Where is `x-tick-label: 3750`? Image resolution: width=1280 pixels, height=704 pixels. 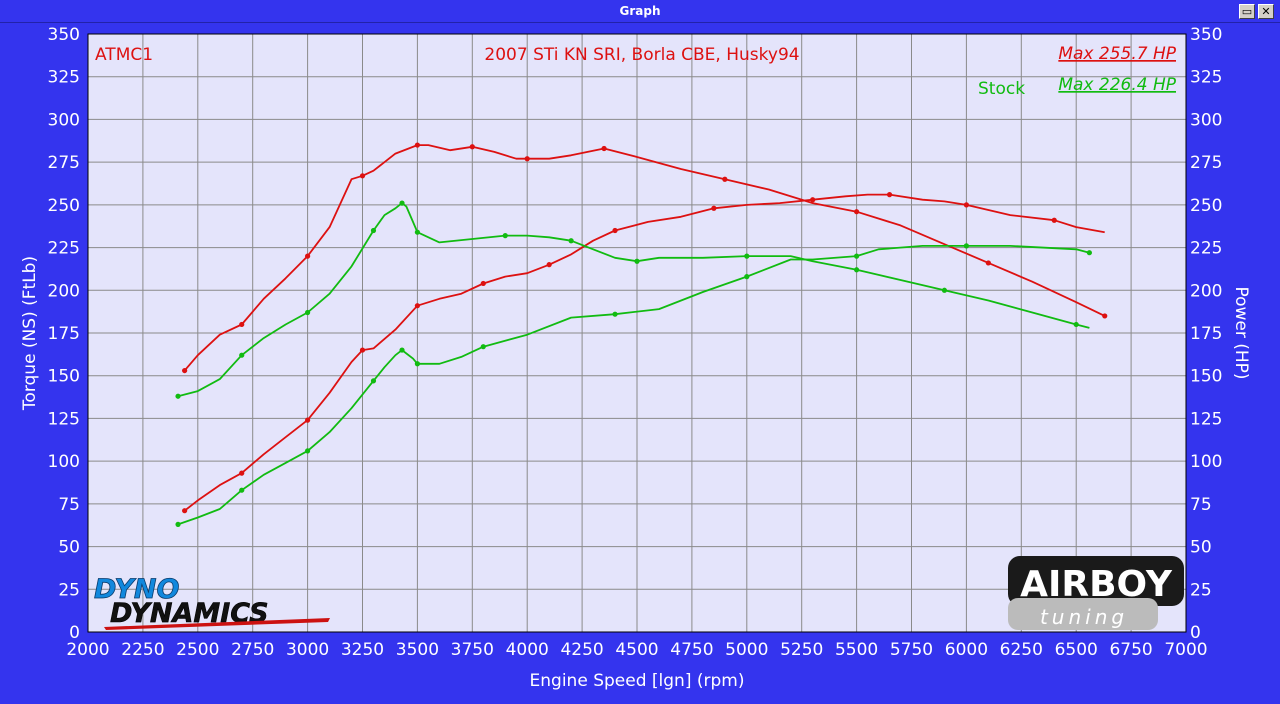
x-tick-label: 3750 is located at coordinates (472, 650).